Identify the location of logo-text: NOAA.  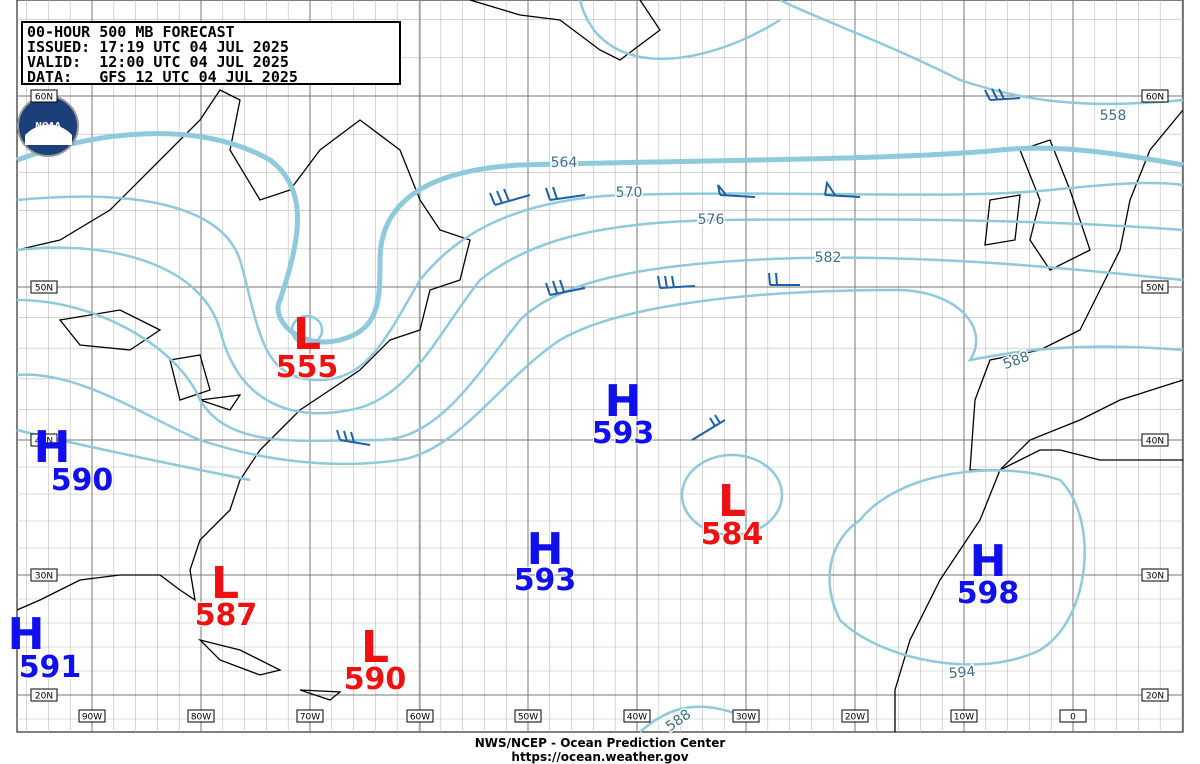
(48, 125).